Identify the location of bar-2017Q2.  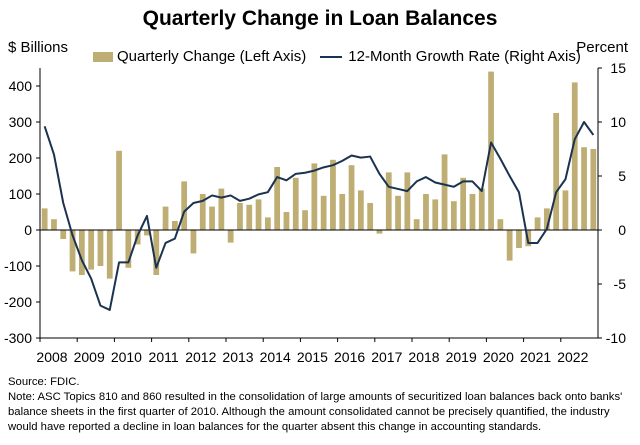
(388, 201).